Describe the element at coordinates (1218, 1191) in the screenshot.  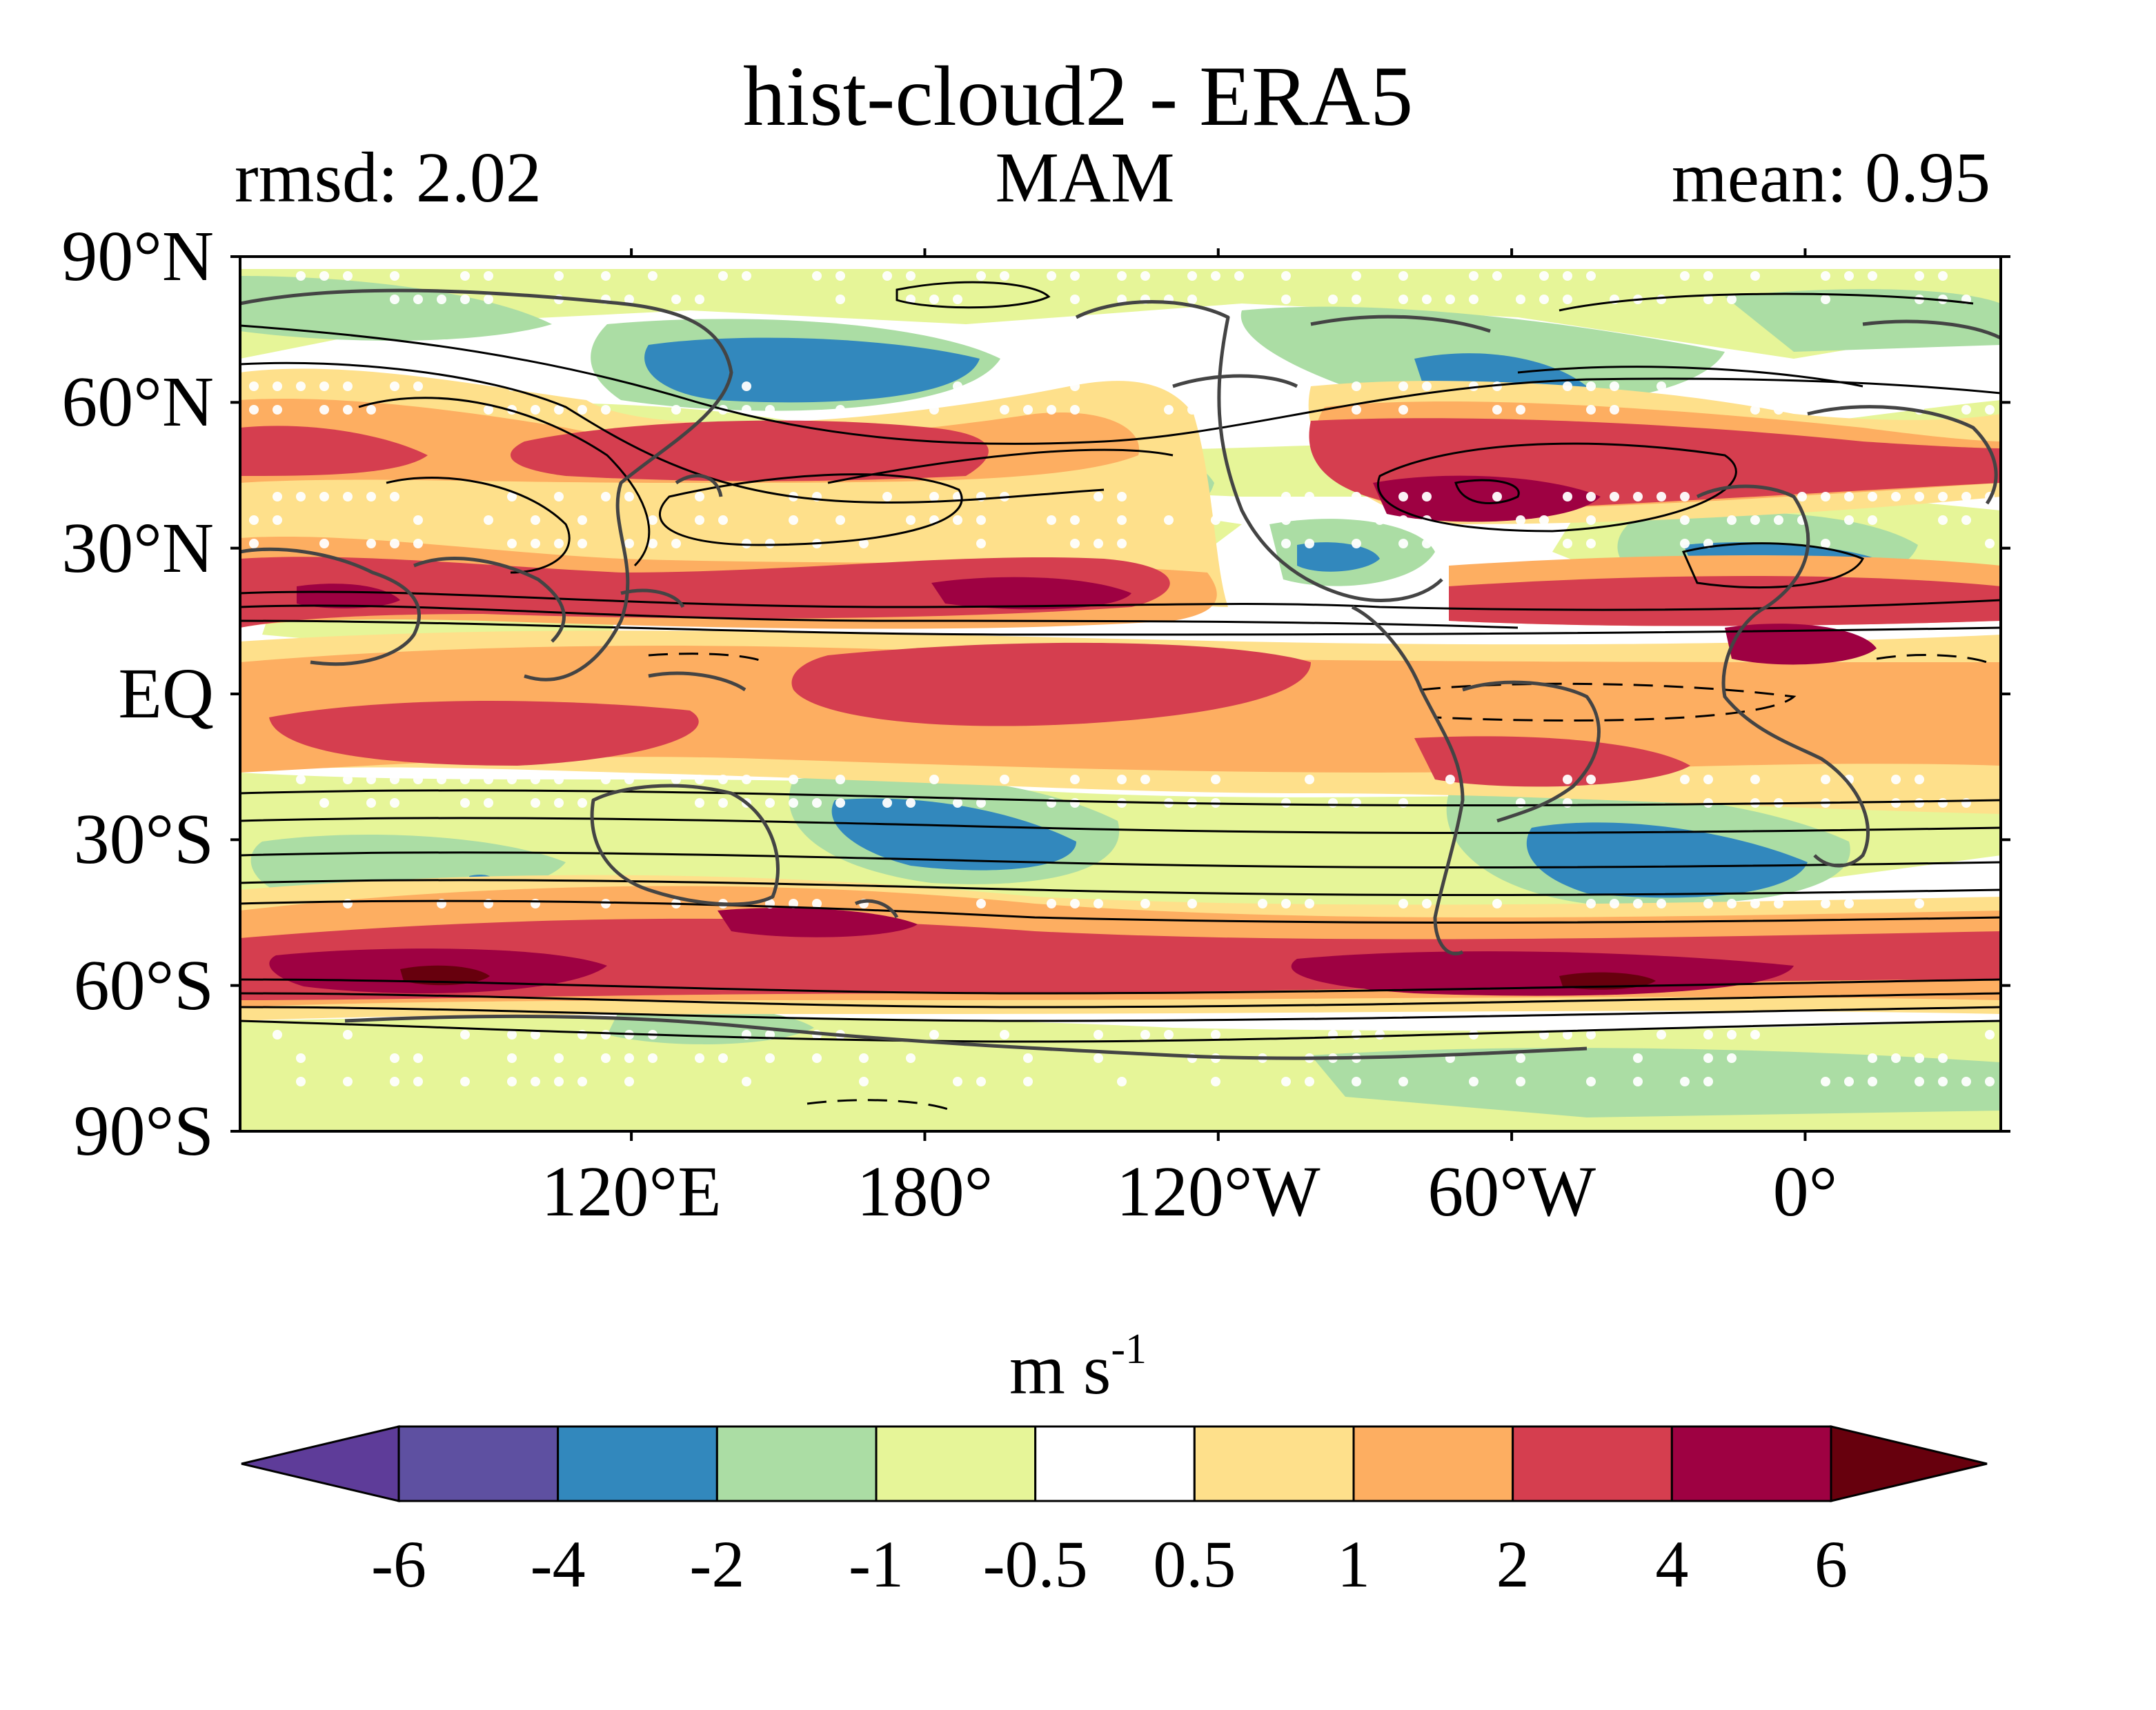
I see `lon-label: 120°W` at that location.